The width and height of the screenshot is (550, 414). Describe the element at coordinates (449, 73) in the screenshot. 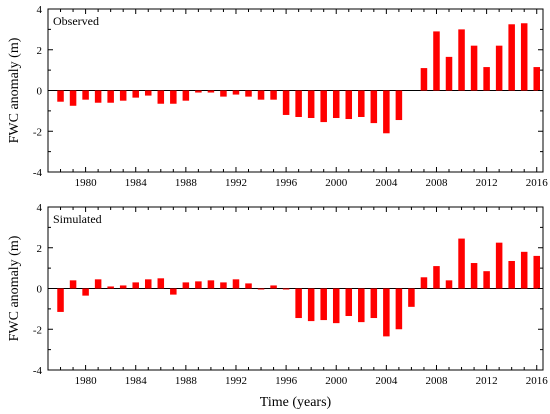

I see `bar-2009` at that location.